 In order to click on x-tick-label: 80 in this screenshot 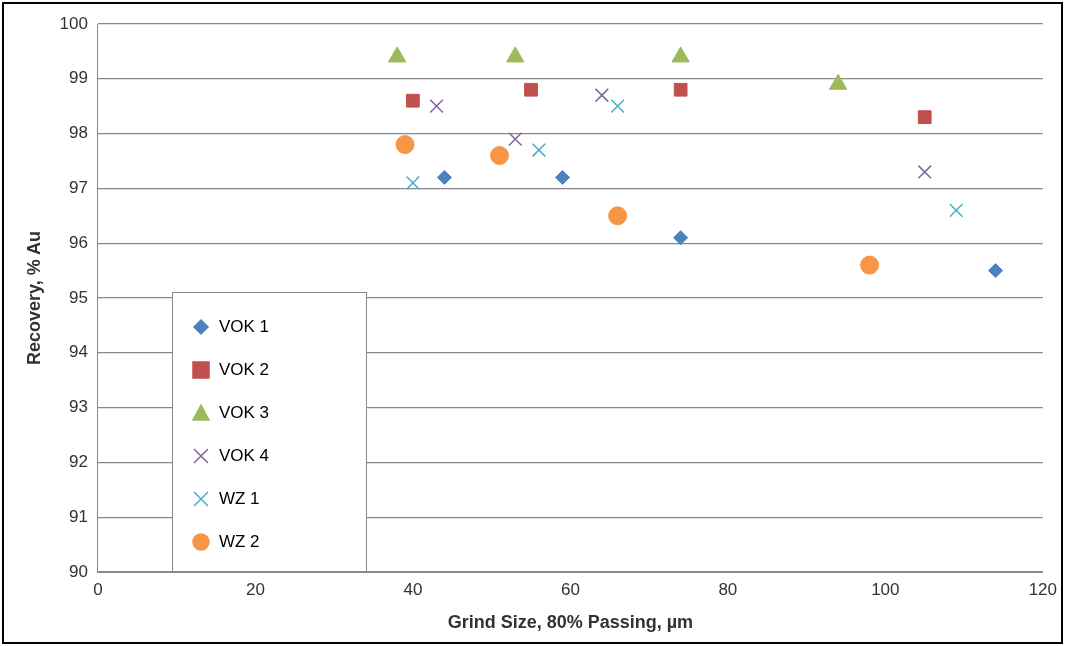, I will do `click(728, 589)`.